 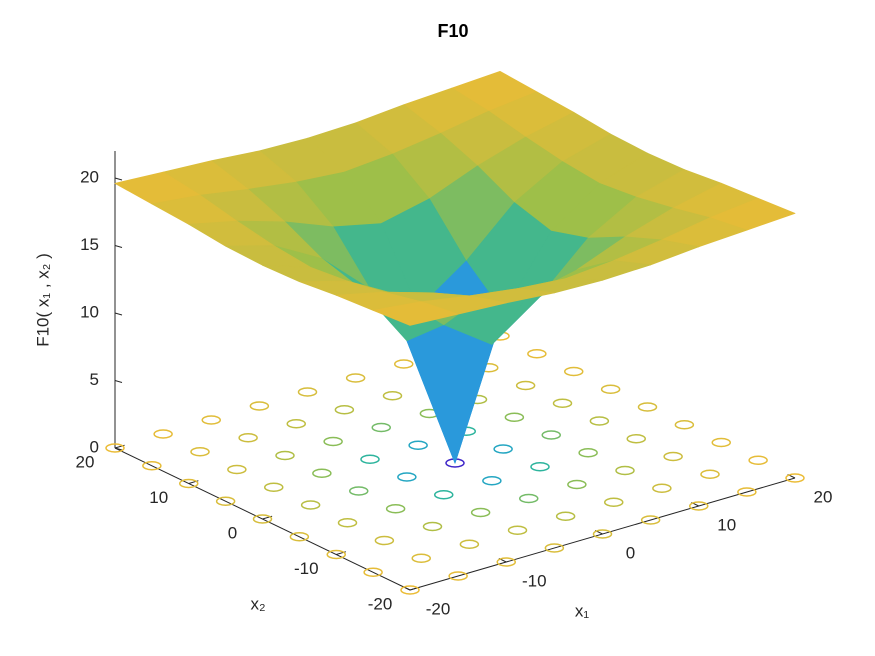 I want to click on y-tick-label: -10, so click(x=306, y=568).